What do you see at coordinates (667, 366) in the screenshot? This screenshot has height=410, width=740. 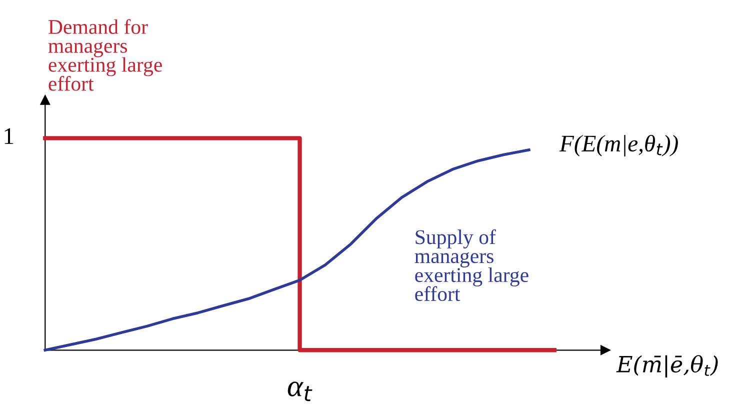 I see `x-axis-title: E(m̄|ē,θ$_{t}$)` at bounding box center [667, 366].